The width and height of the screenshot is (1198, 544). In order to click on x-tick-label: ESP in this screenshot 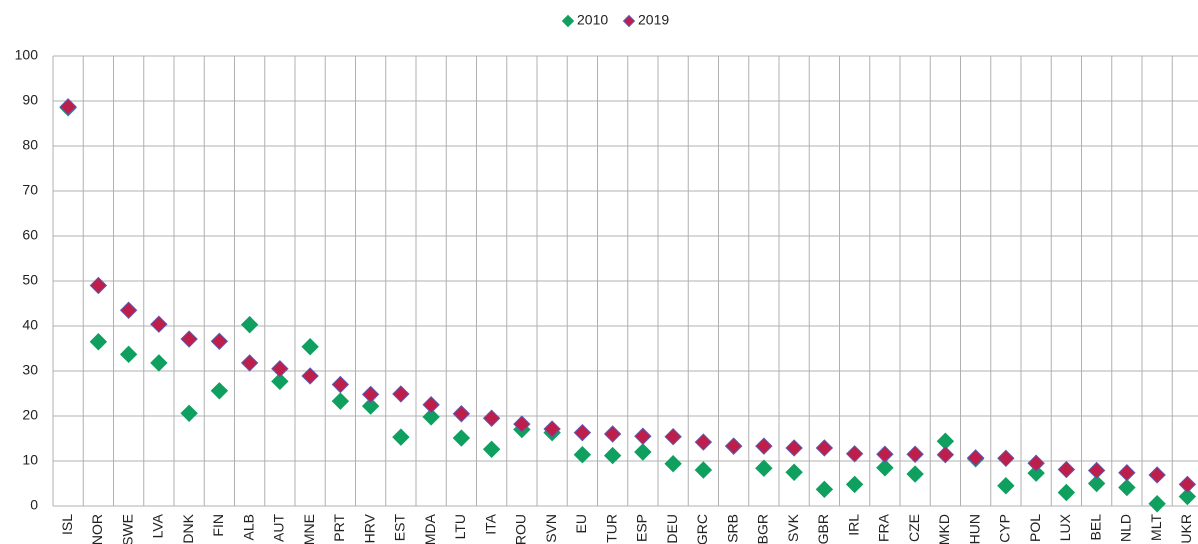, I will do `click(642, 528)`.